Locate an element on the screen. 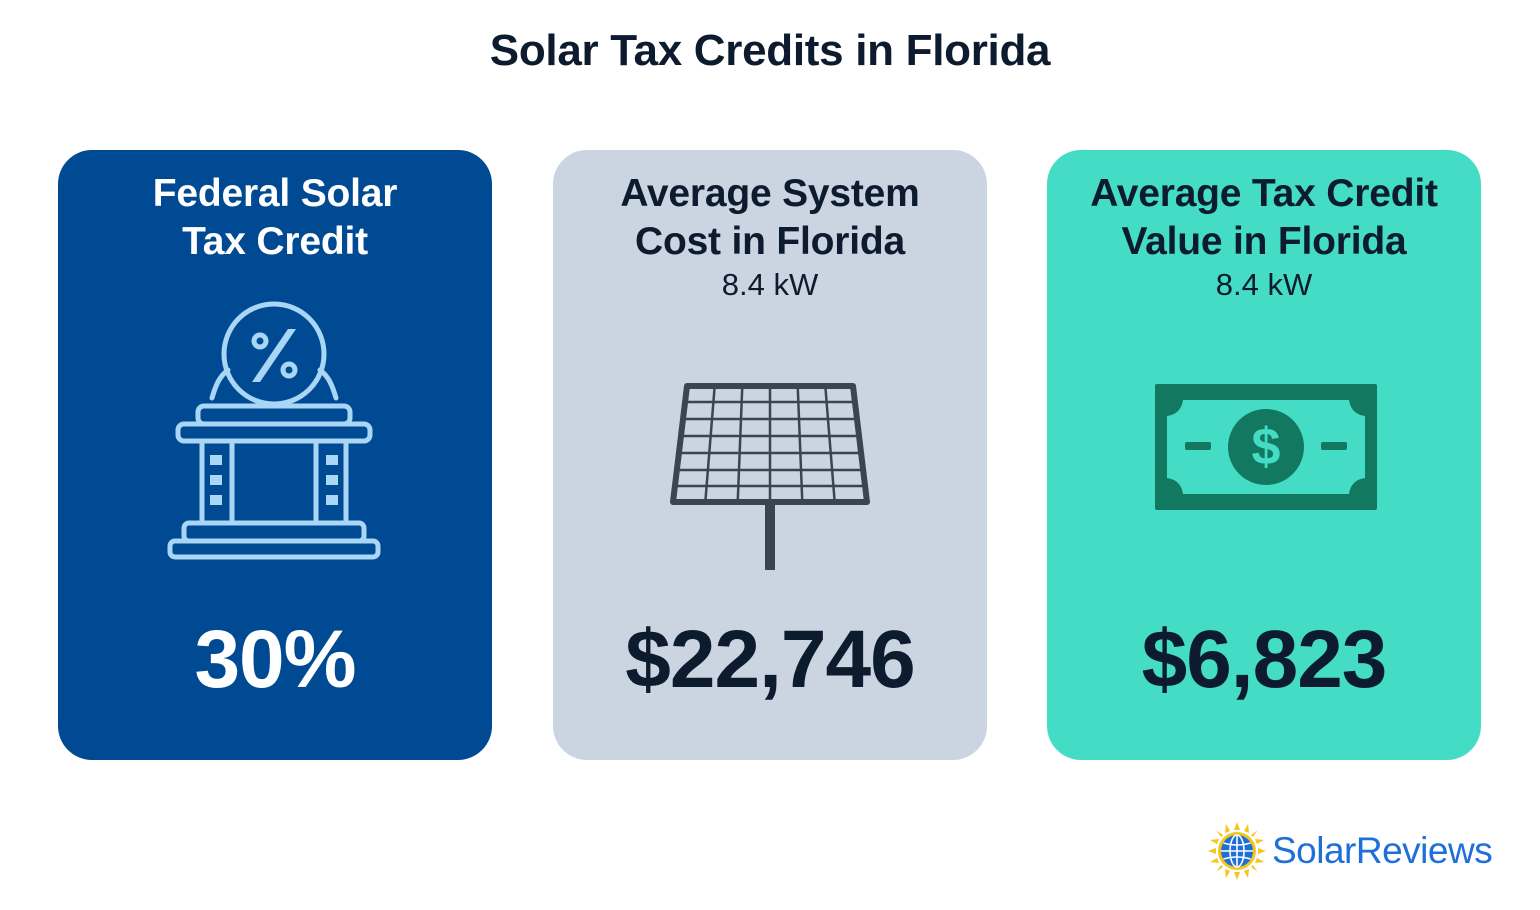  card-value: $22,746 is located at coordinates (770, 659).